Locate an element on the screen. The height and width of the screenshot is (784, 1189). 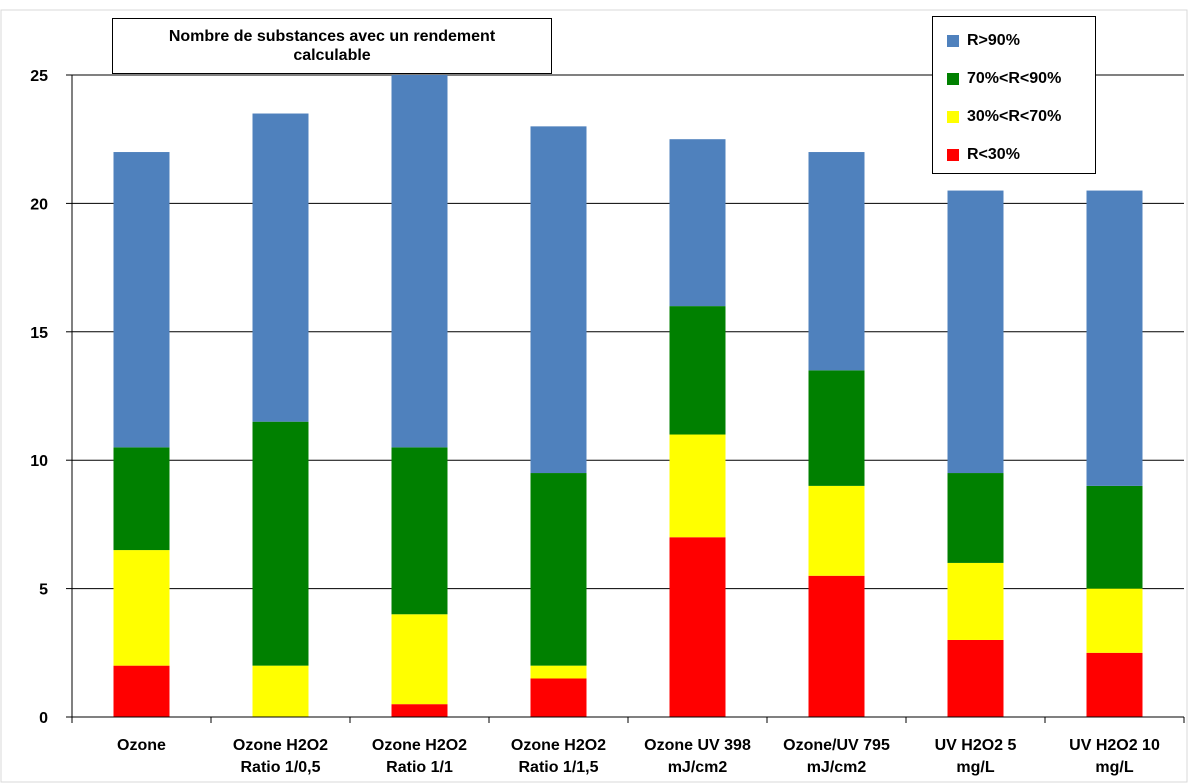
x-category-label: UV H2O2 10 mg/L is located at coordinates (1114, 756).